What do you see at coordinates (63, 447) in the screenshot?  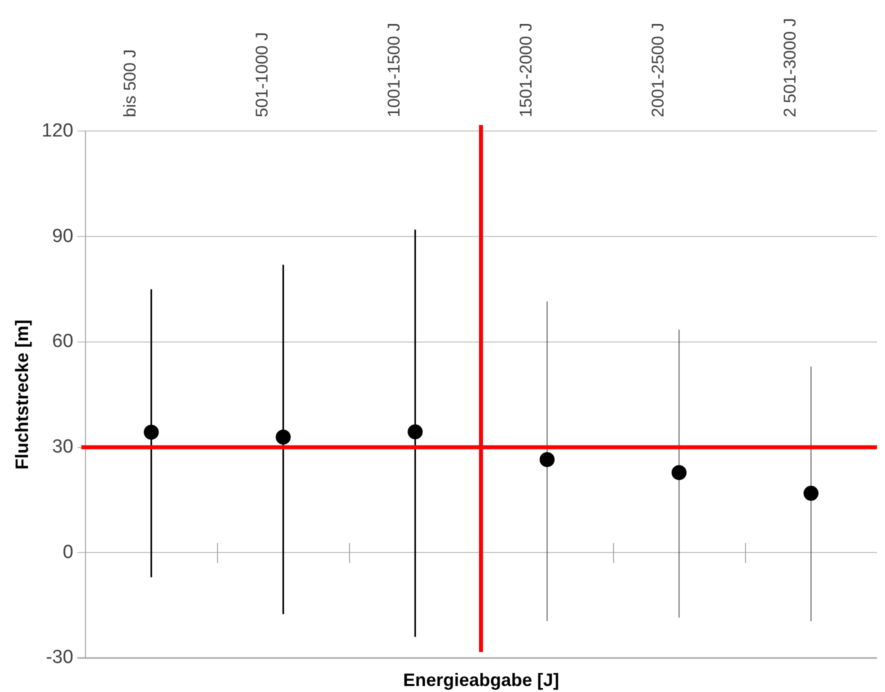 I see `y-tick-label: 30` at bounding box center [63, 447].